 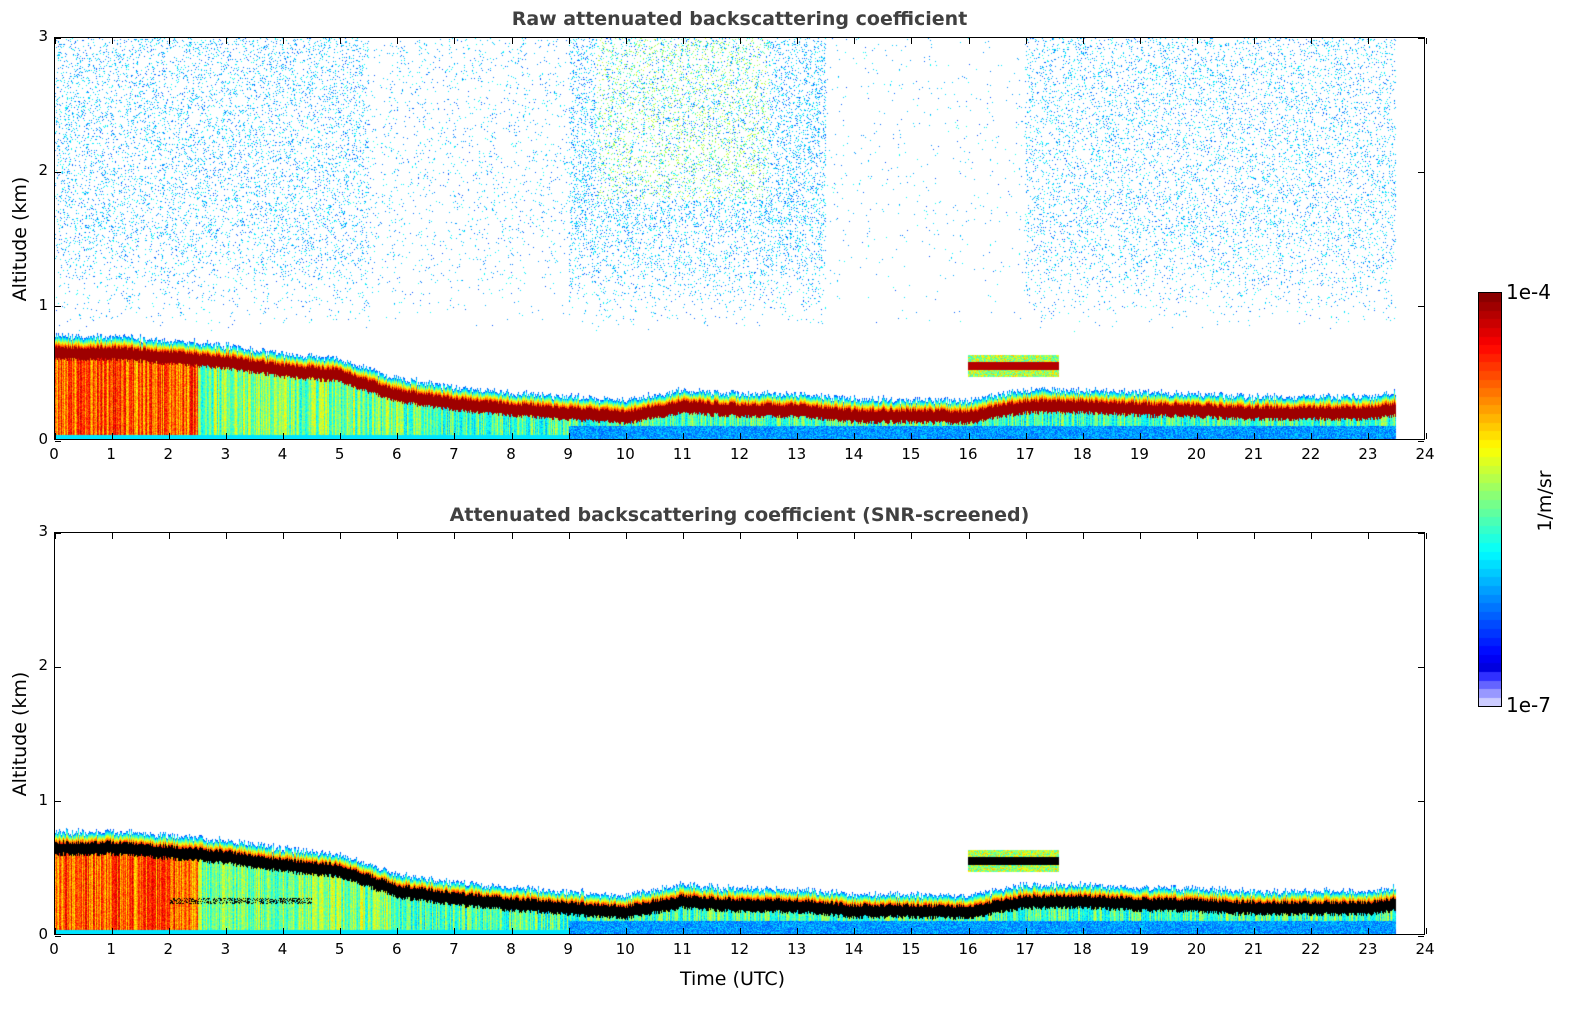 I want to click on x-tick-label: 0, so click(x=54, y=454).